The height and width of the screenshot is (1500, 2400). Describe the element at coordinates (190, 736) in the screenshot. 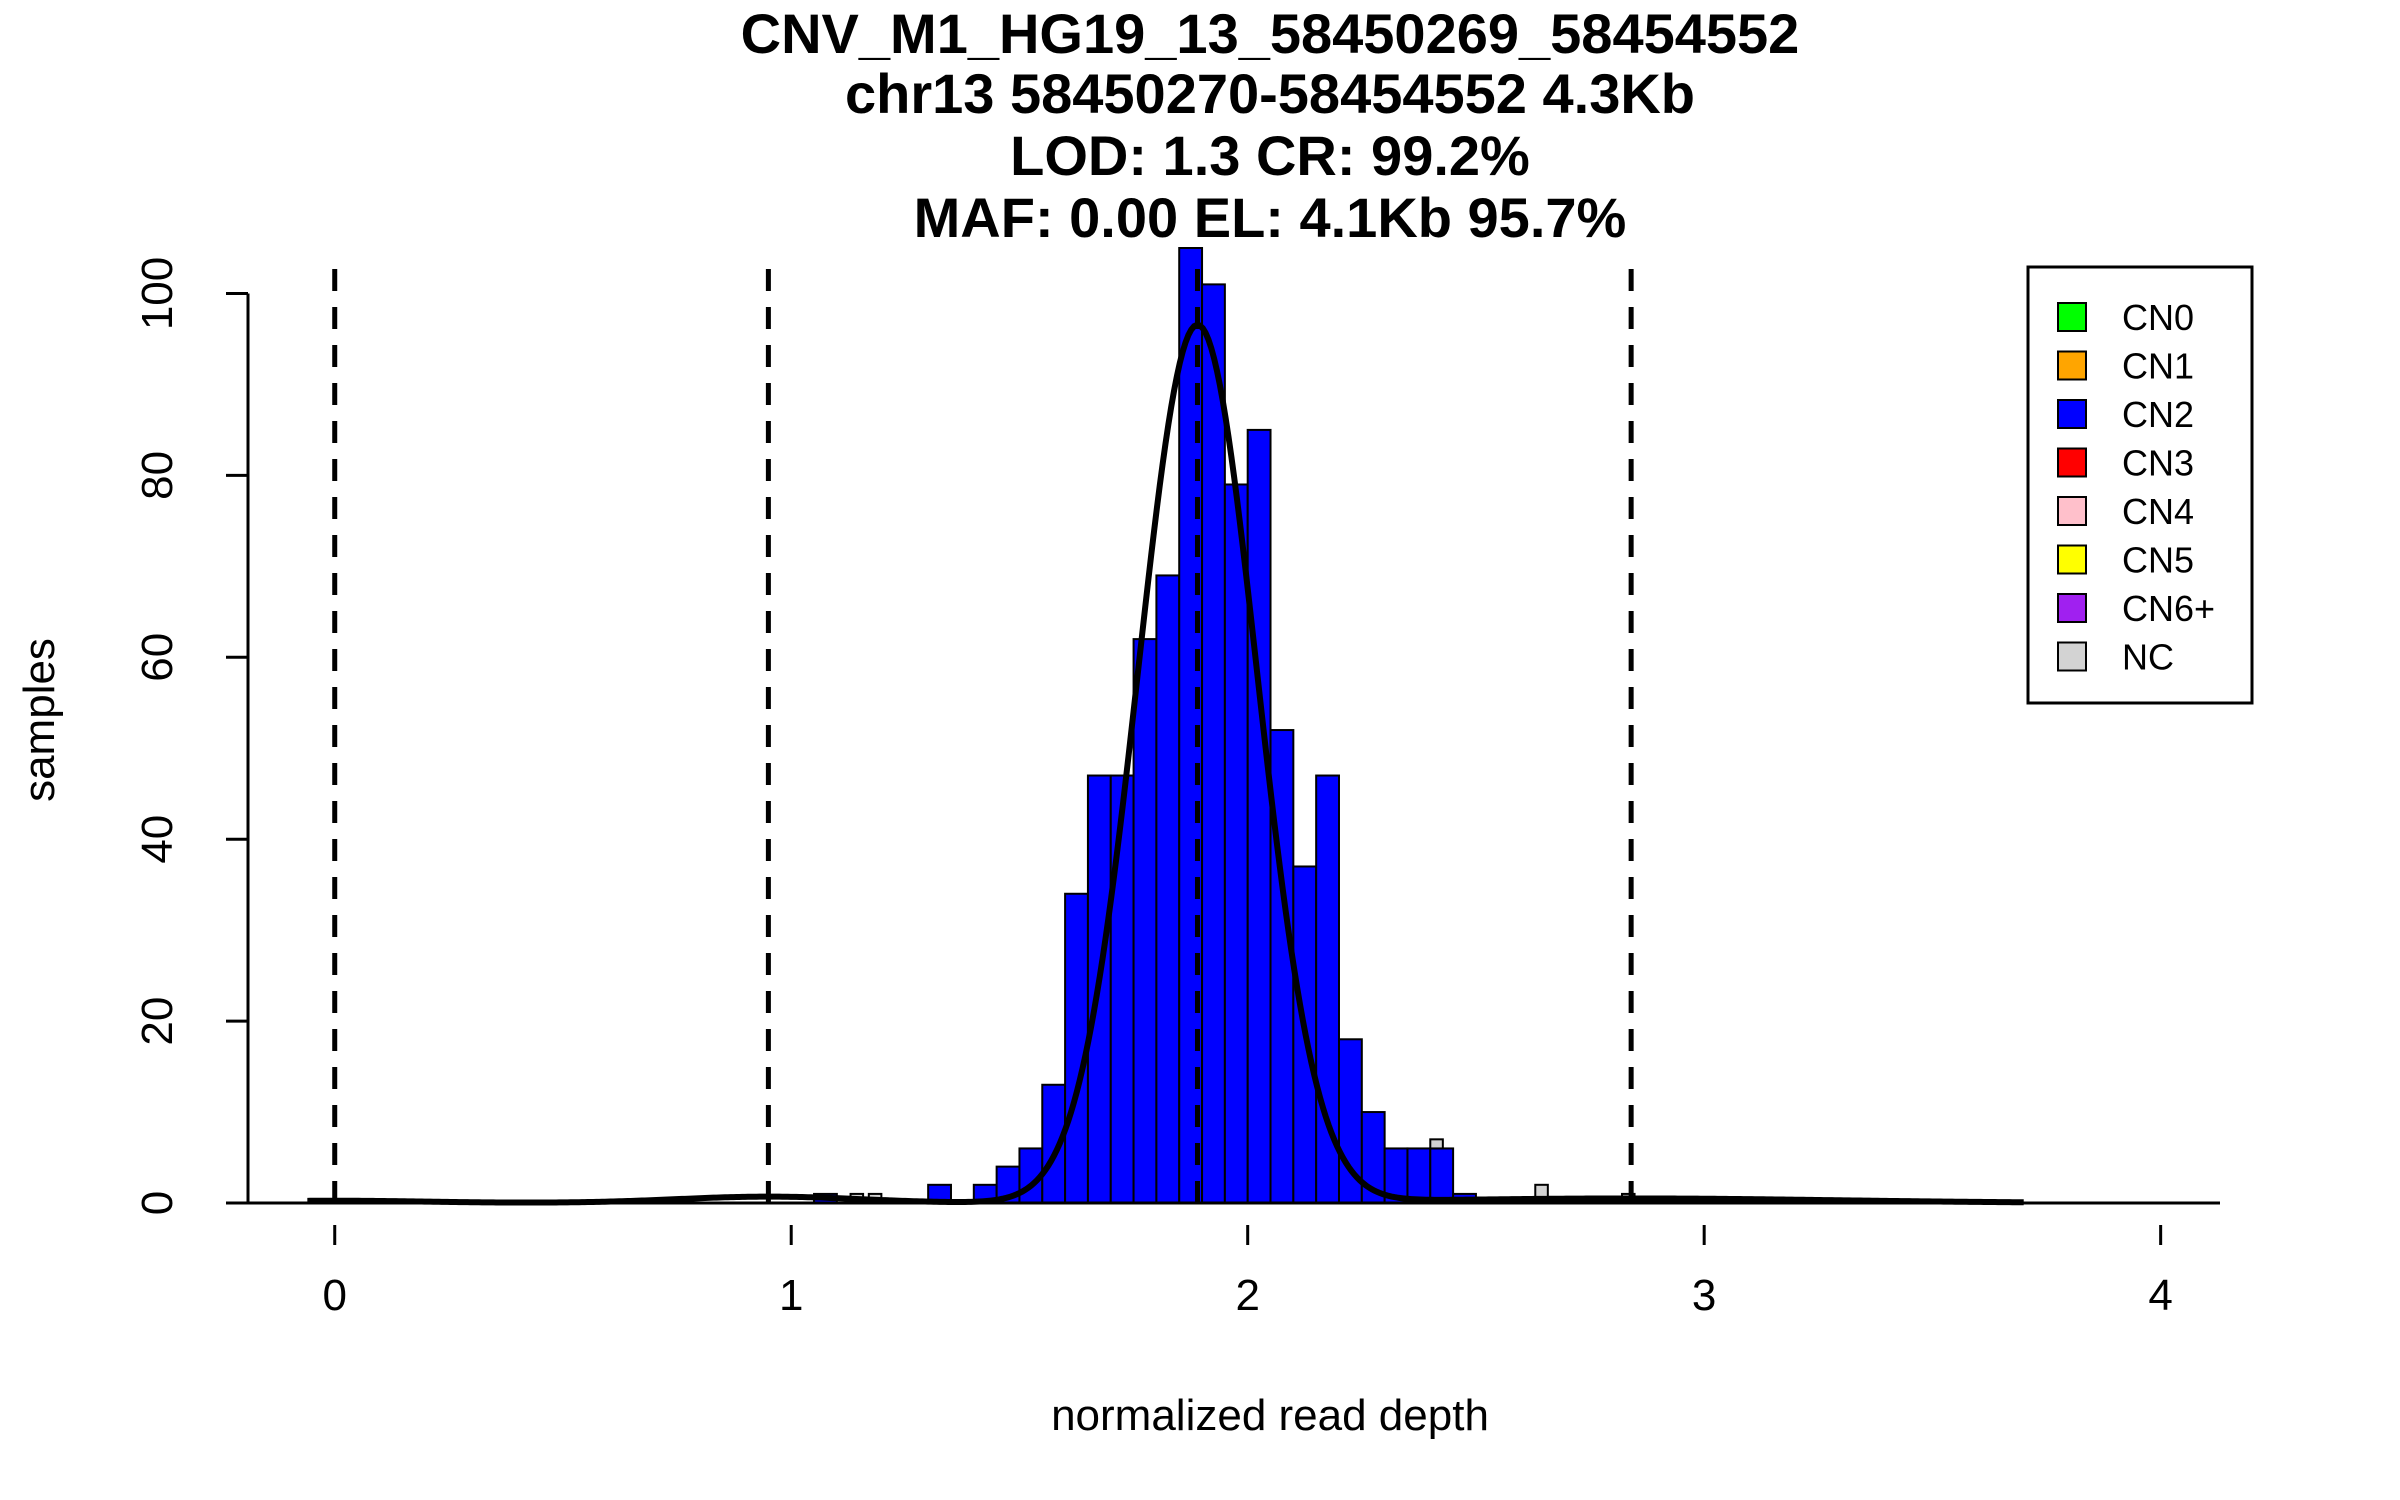

I see `y-ticks: 0 20 40 60 80 100` at that location.